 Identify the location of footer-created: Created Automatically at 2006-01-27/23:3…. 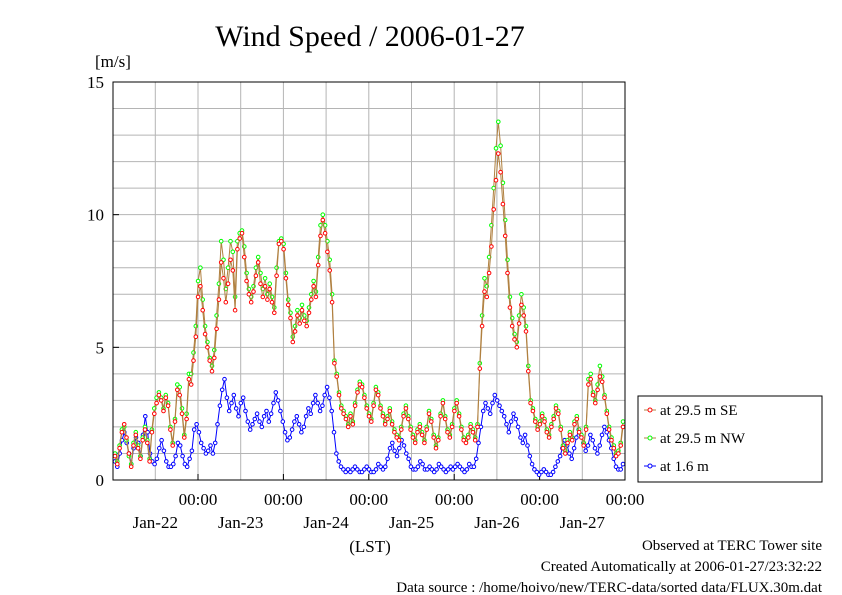
(681, 567).